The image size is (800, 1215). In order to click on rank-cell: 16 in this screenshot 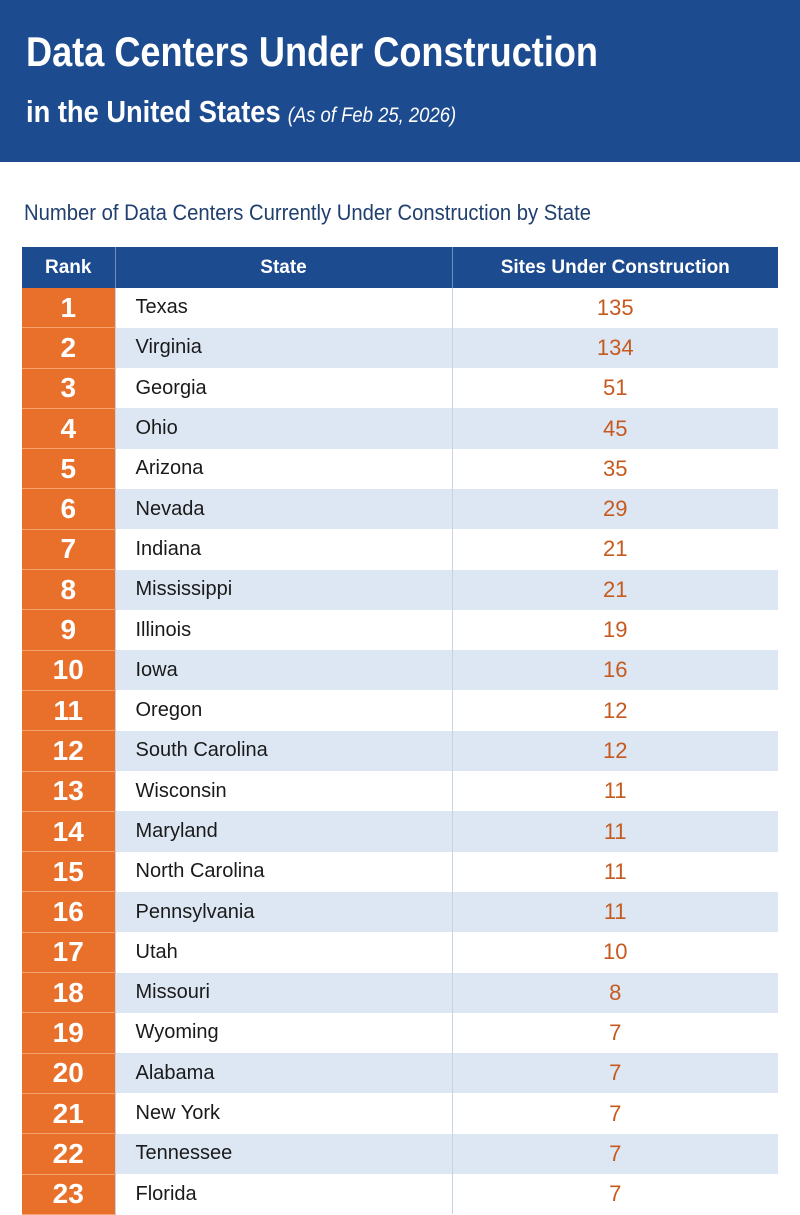, I will do `click(69, 912)`.